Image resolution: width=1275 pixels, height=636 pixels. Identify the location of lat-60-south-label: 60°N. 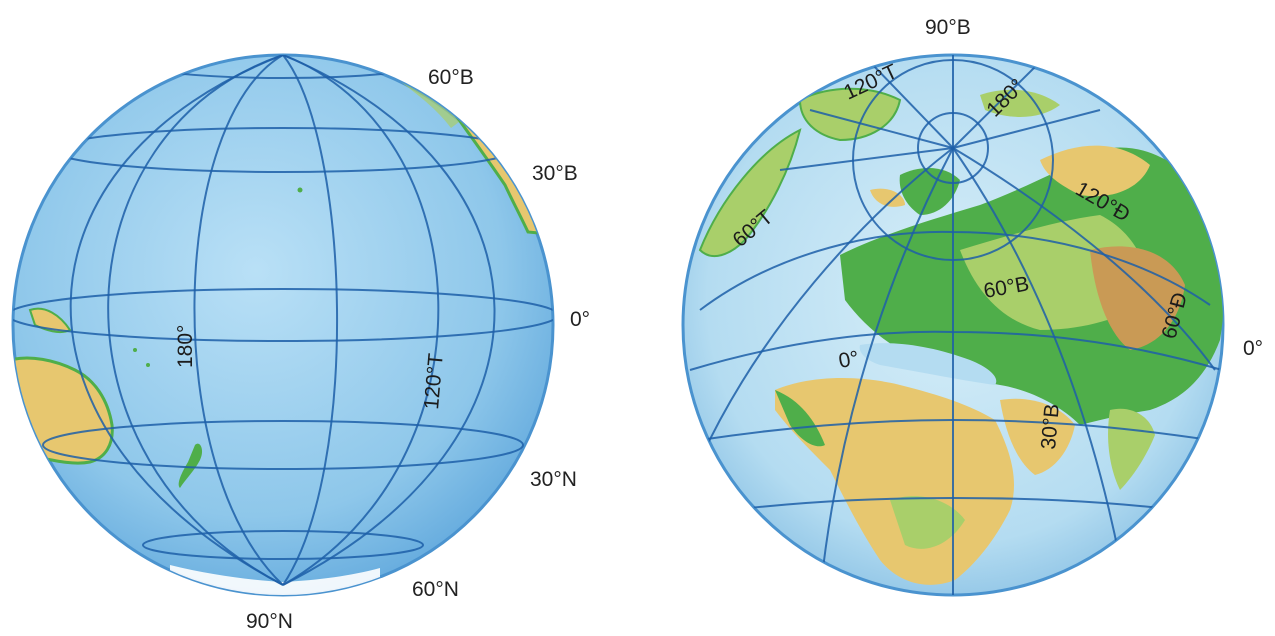
(435, 589).